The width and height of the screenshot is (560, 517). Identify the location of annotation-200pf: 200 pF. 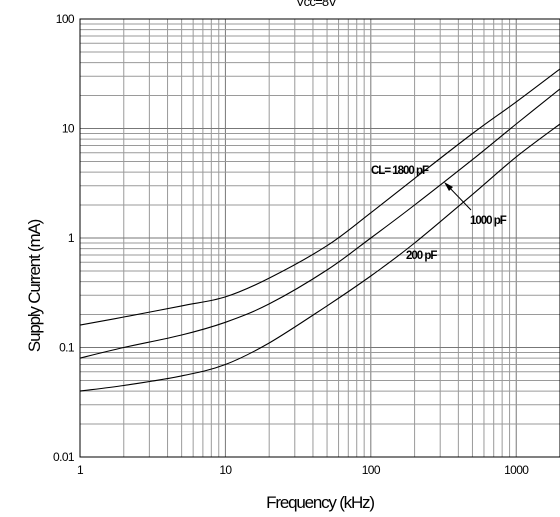
(421, 256).